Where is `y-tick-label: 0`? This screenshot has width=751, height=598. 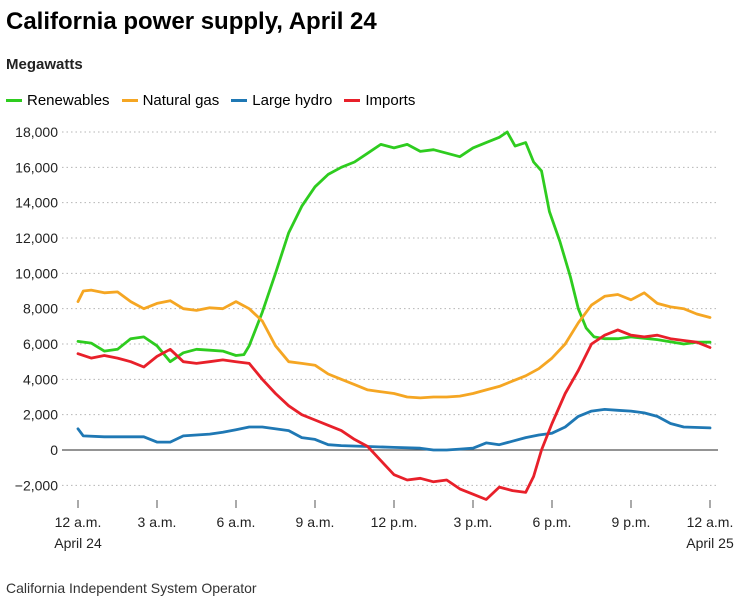
y-tick-label: 0 is located at coordinates (54, 450).